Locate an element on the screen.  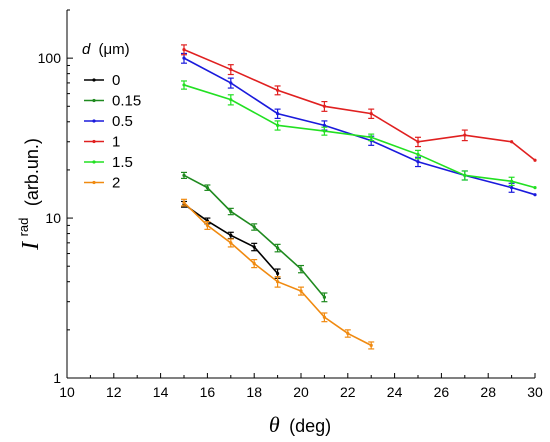
x-ticks: 10 12 14 16 18 20 22 24 26 28 30 is located at coordinates (301, 386).